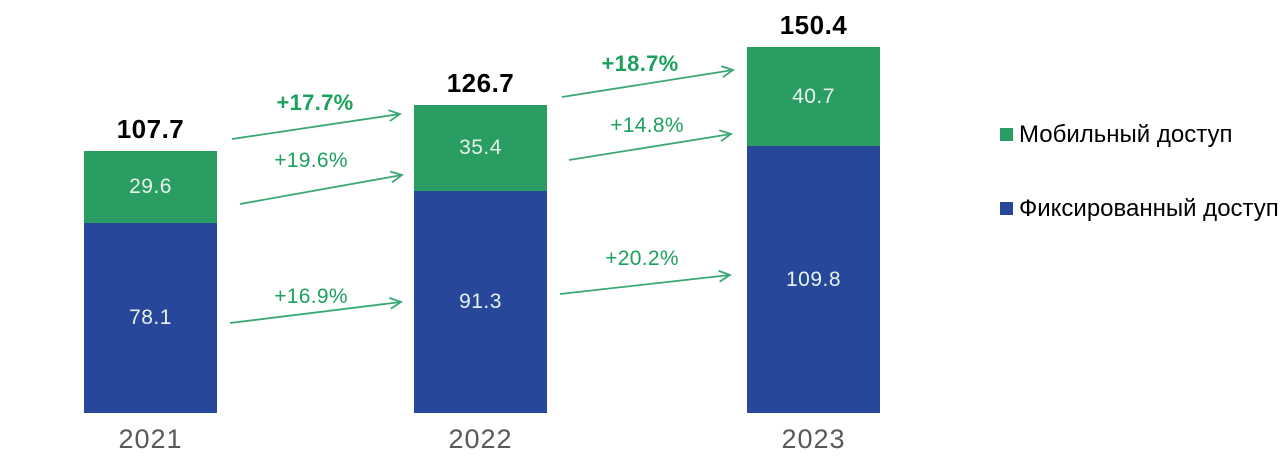 Image resolution: width=1280 pixels, height=465 pixels. I want to click on legend-label-mobile: Мобильный доступ, so click(1126, 134).